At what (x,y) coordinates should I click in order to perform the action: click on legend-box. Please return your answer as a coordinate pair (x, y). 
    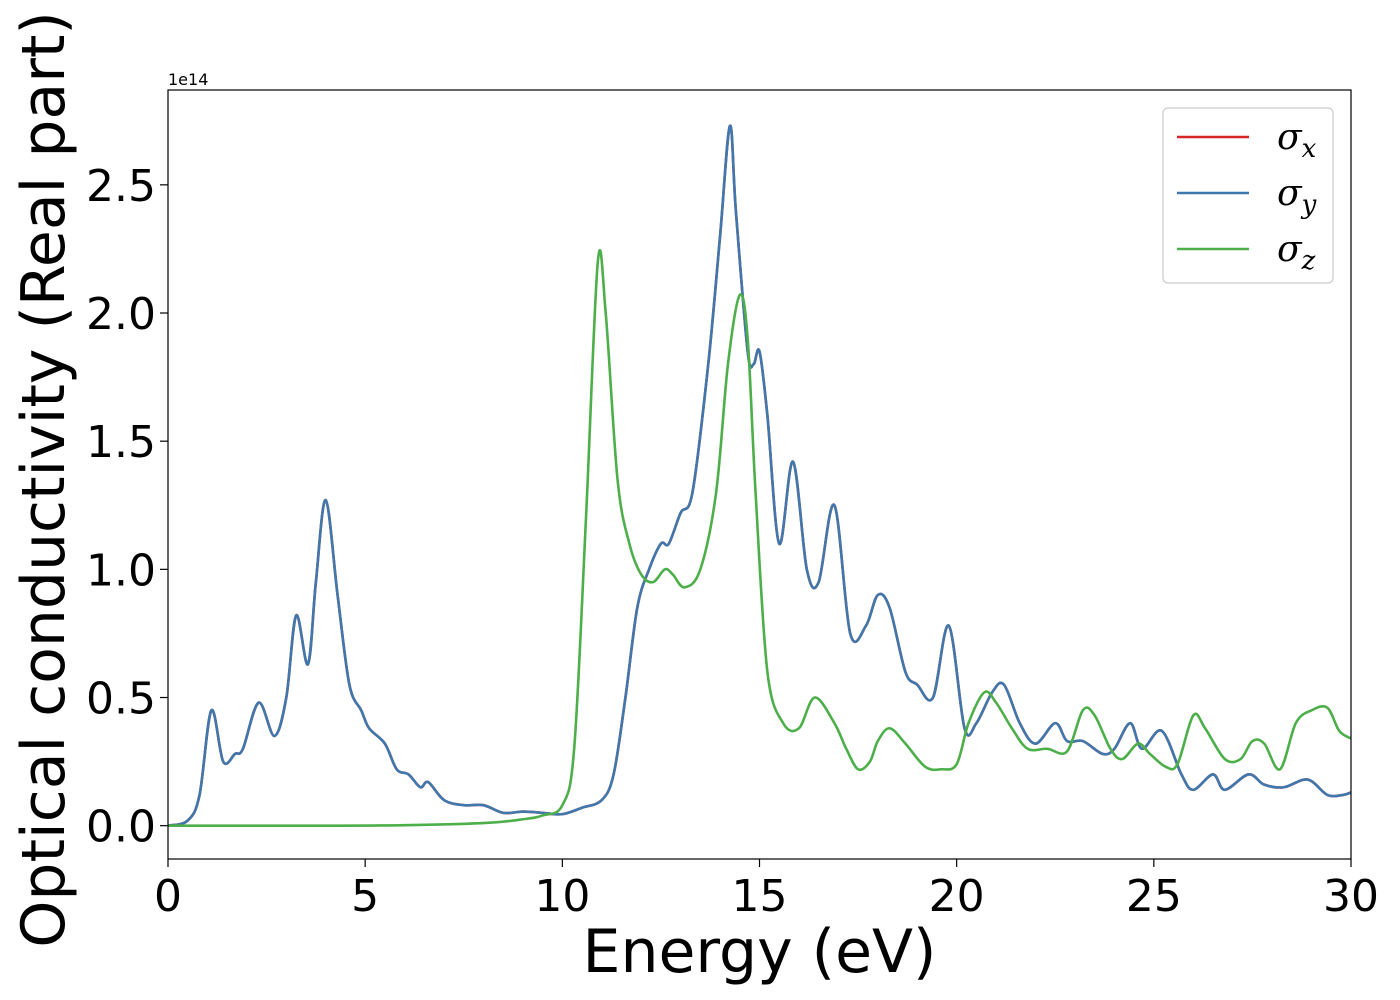
    Looking at the image, I should click on (1248, 195).